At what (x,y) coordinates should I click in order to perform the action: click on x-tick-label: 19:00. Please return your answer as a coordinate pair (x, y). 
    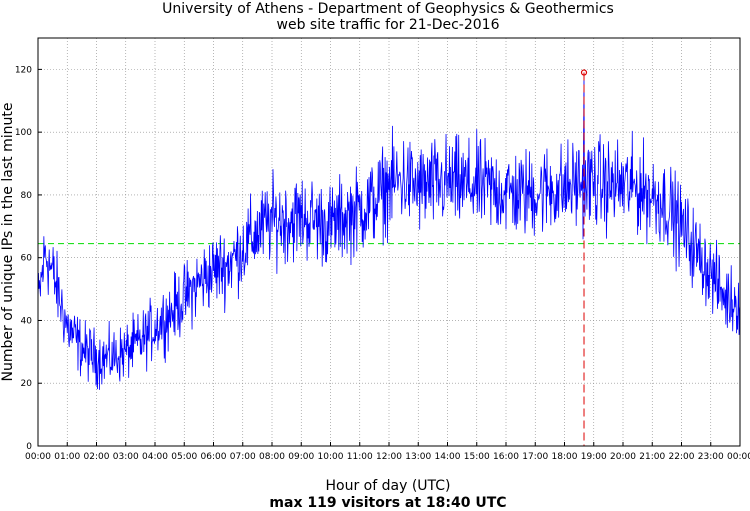
    Looking at the image, I should click on (594, 457).